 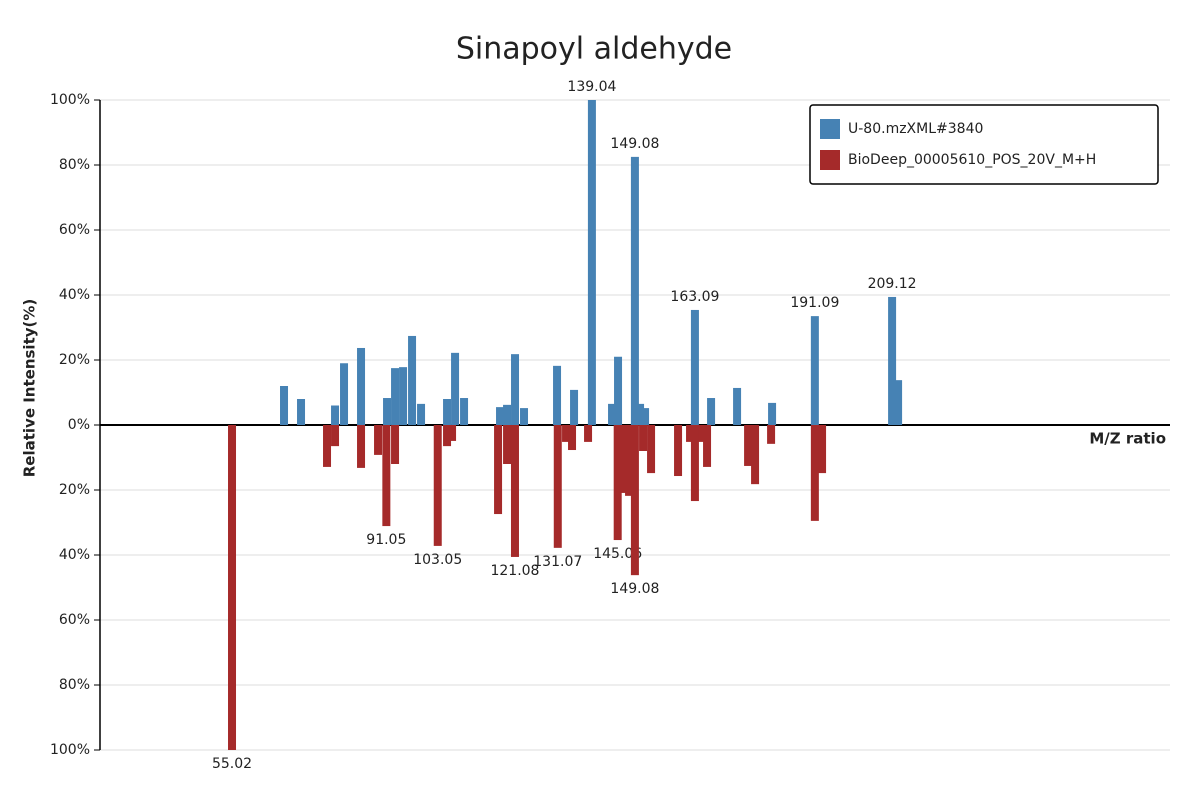 What do you see at coordinates (972, 160) in the screenshot?
I see `legend-label: BioDeep_00005610_POS_20V_M+H` at bounding box center [972, 160].